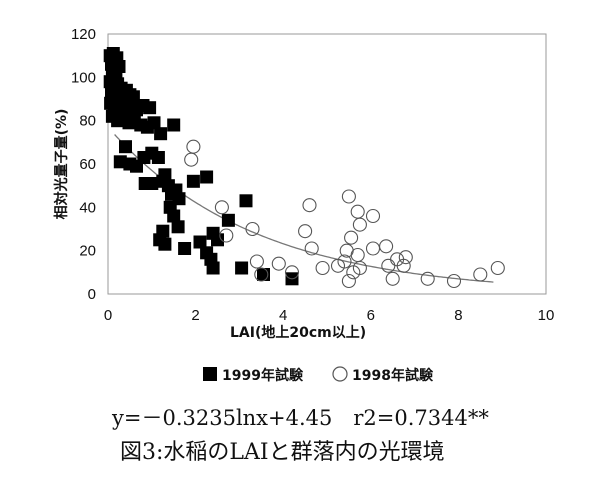 This screenshot has height=485, width=600. I want to click on x-tick-label: 8, so click(458, 315).